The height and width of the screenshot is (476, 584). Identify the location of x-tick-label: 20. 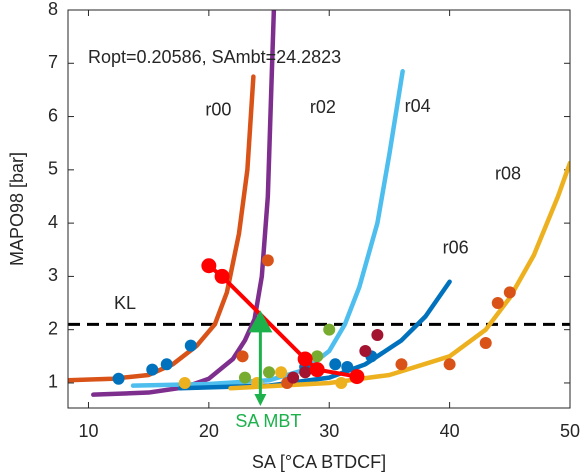
(209, 431).